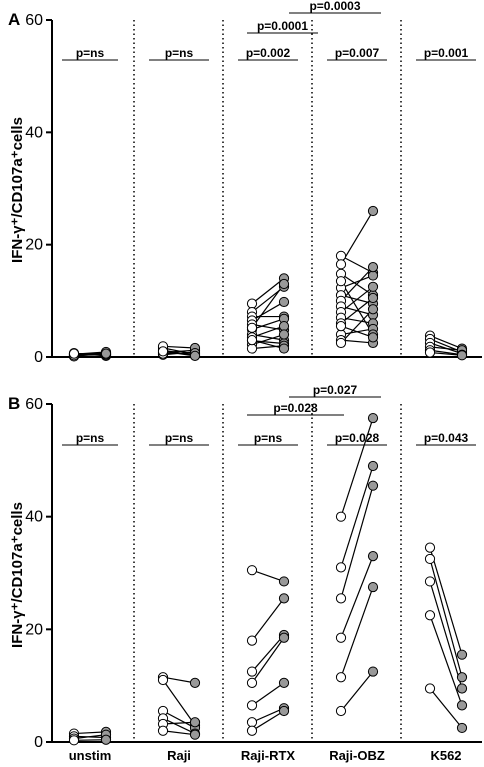 This screenshot has height=767, width=484. I want to click on group-label: unstim, so click(90, 755).